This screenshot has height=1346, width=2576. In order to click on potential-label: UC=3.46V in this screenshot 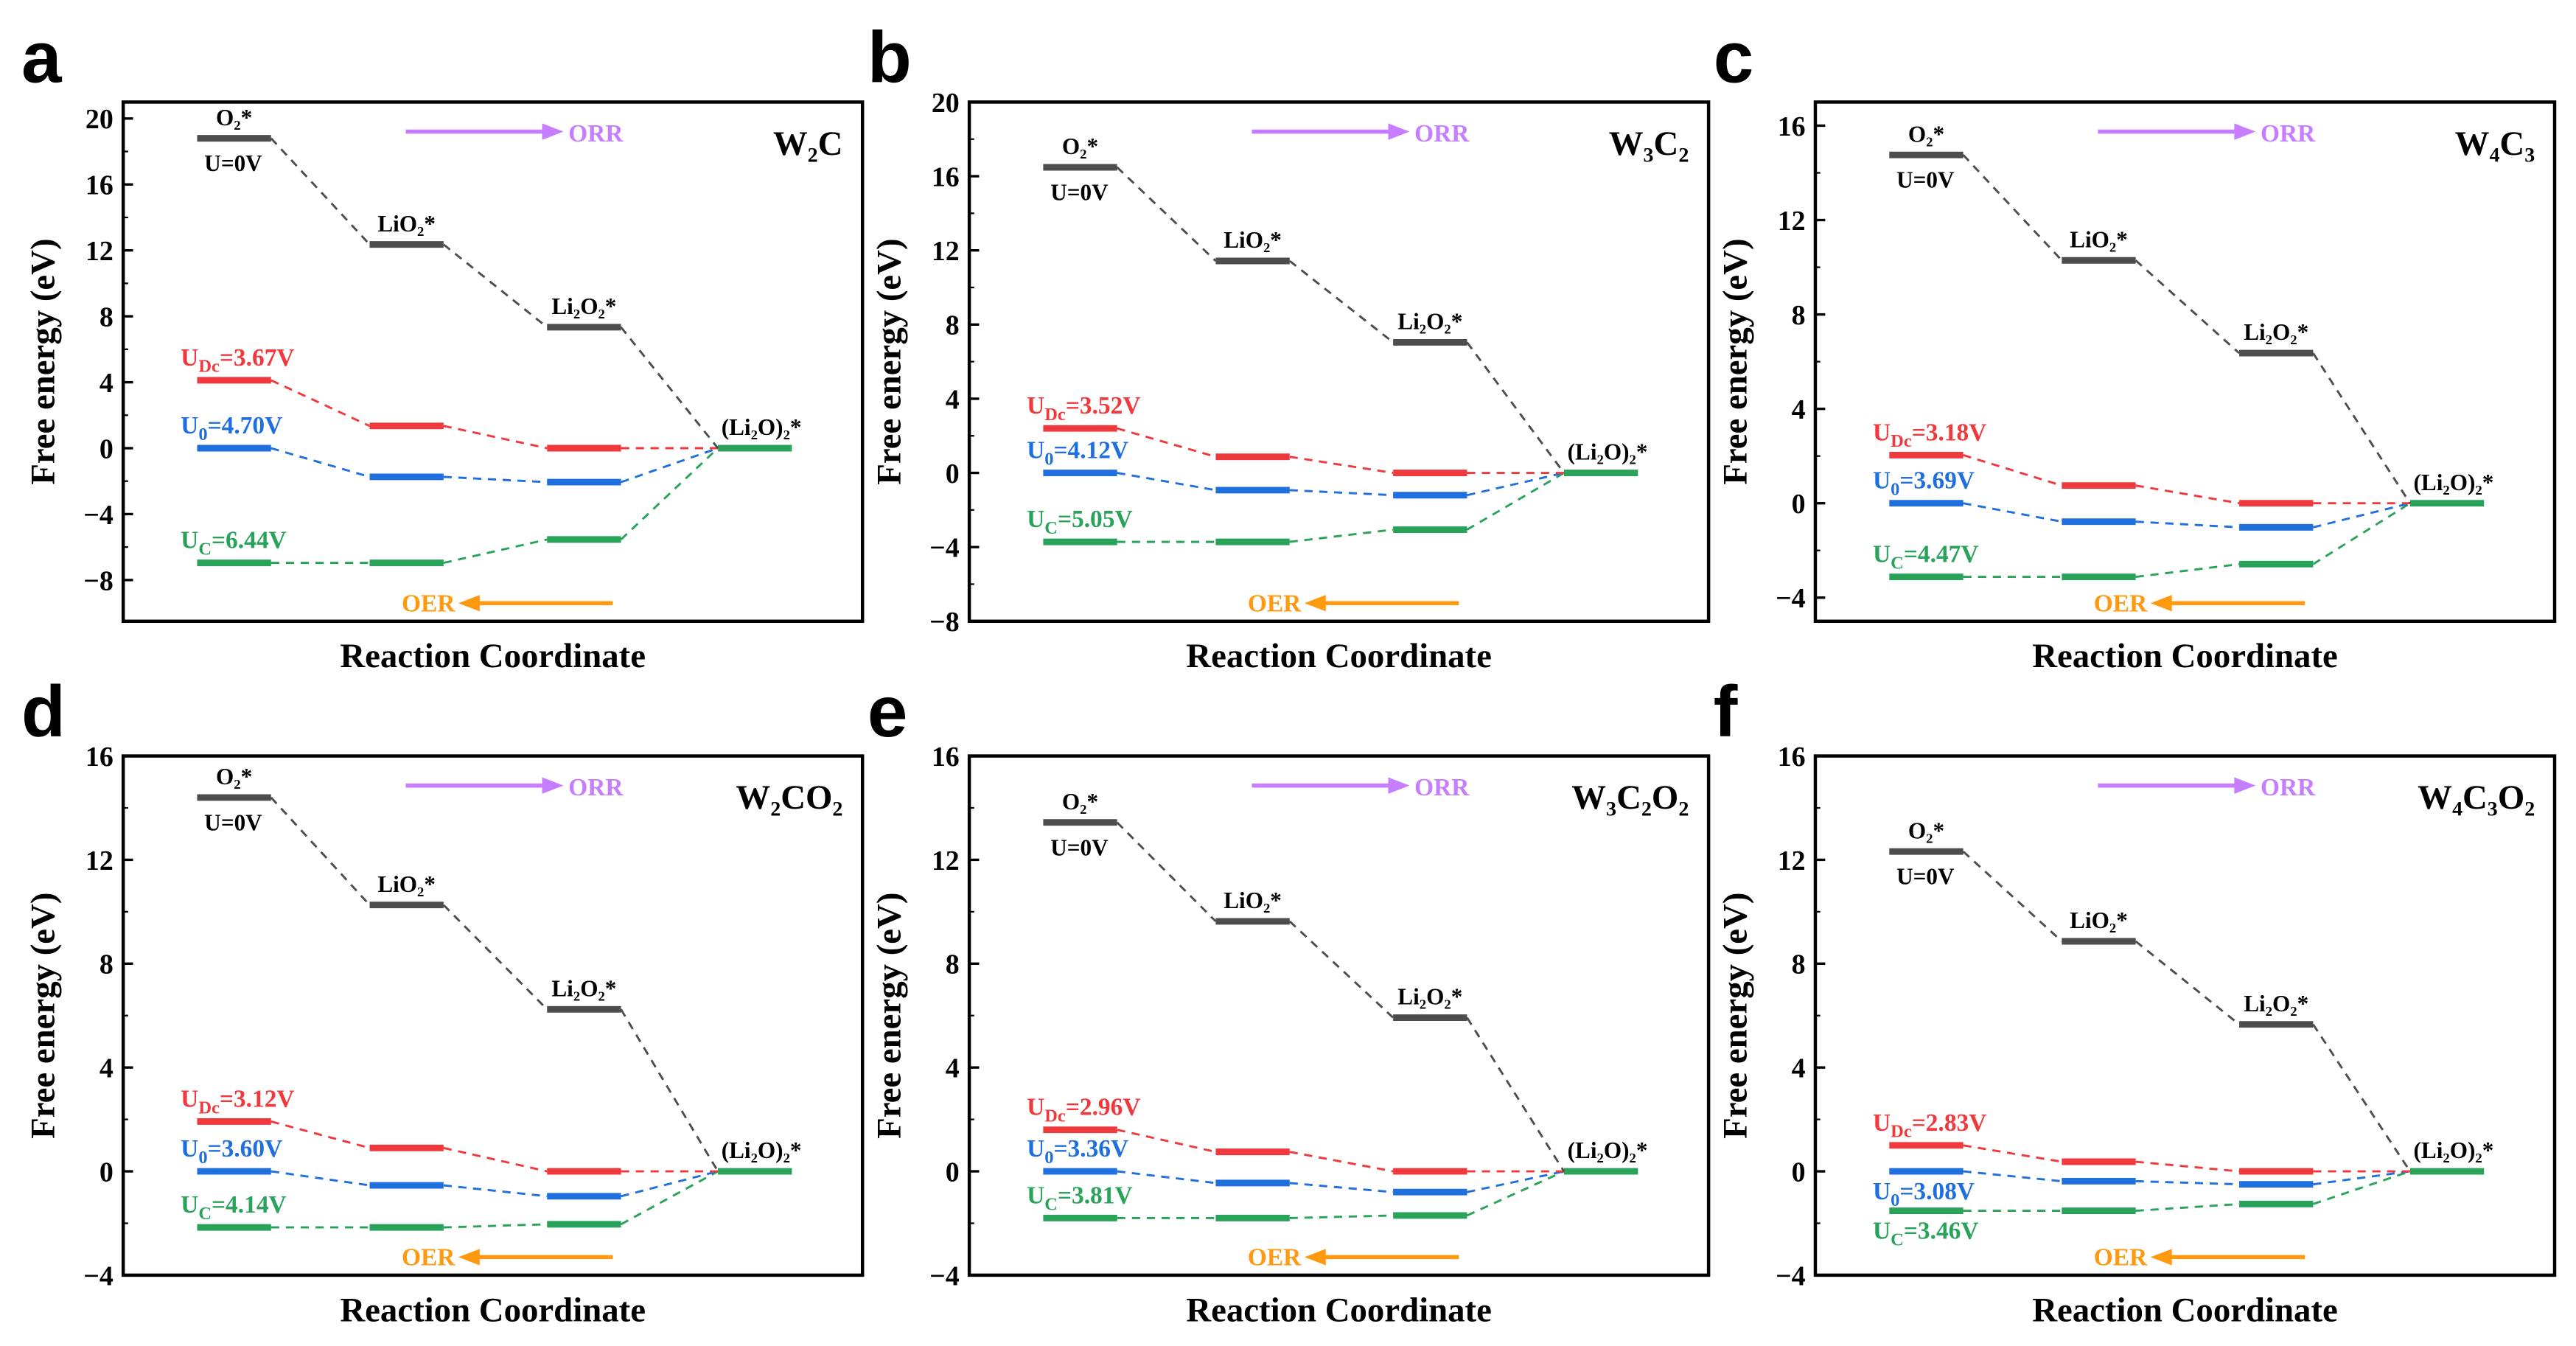, I will do `click(1926, 1233)`.